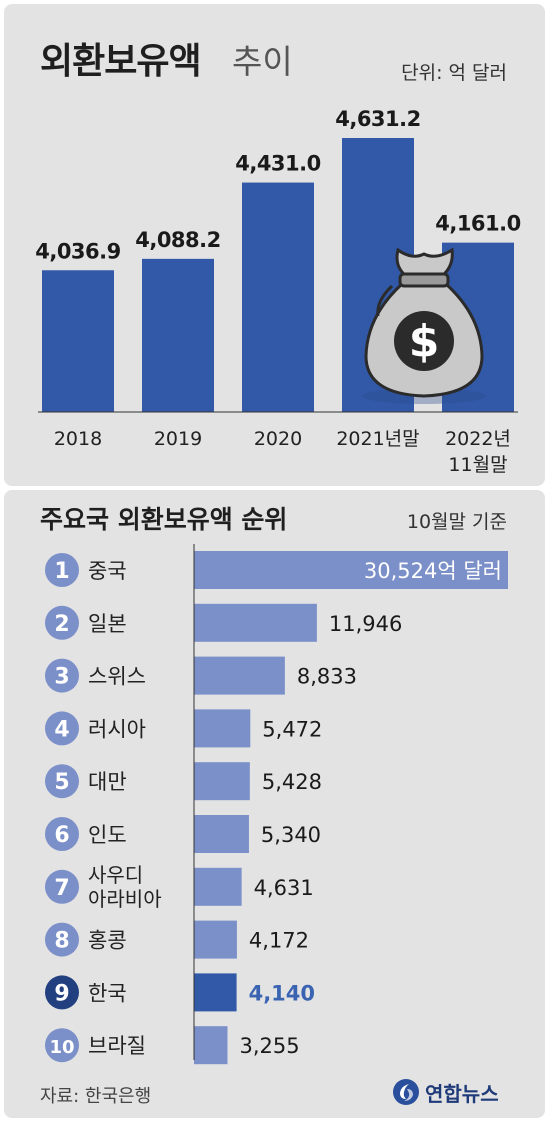 This screenshot has height=1122, width=549. What do you see at coordinates (269, 1046) in the screenshot?
I see `value-label: 3,255` at bounding box center [269, 1046].